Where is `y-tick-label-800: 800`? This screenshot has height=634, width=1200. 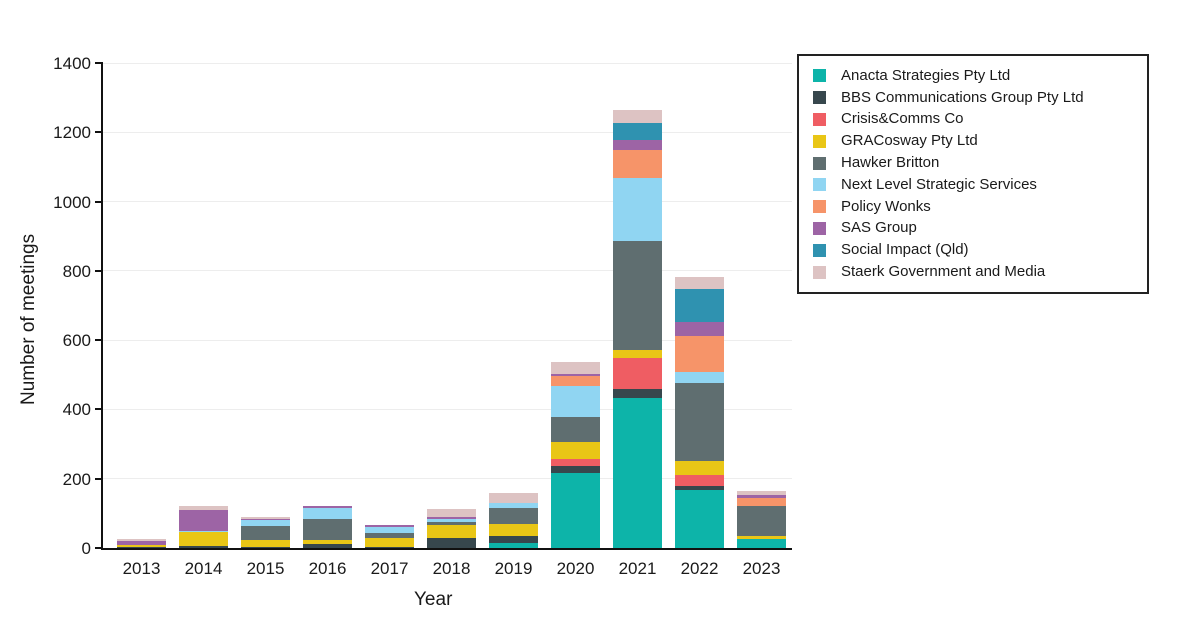
y-tick-label-800: 800 is located at coordinates (76, 271).